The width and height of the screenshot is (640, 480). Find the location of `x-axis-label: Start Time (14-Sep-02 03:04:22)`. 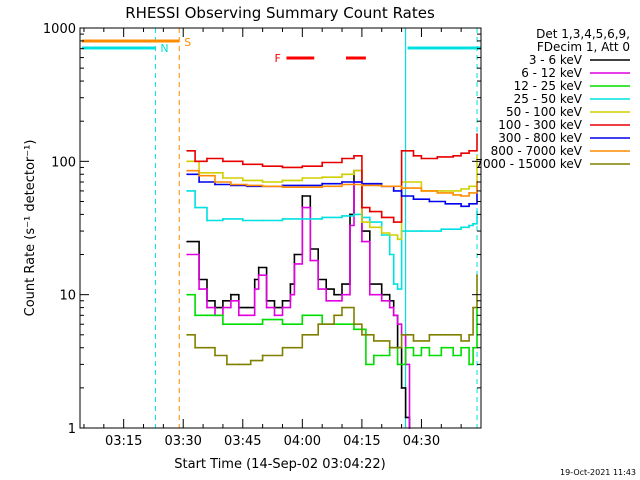

x-axis-label: Start Time (14-Sep-02 03:04:22) is located at coordinates (279, 464).